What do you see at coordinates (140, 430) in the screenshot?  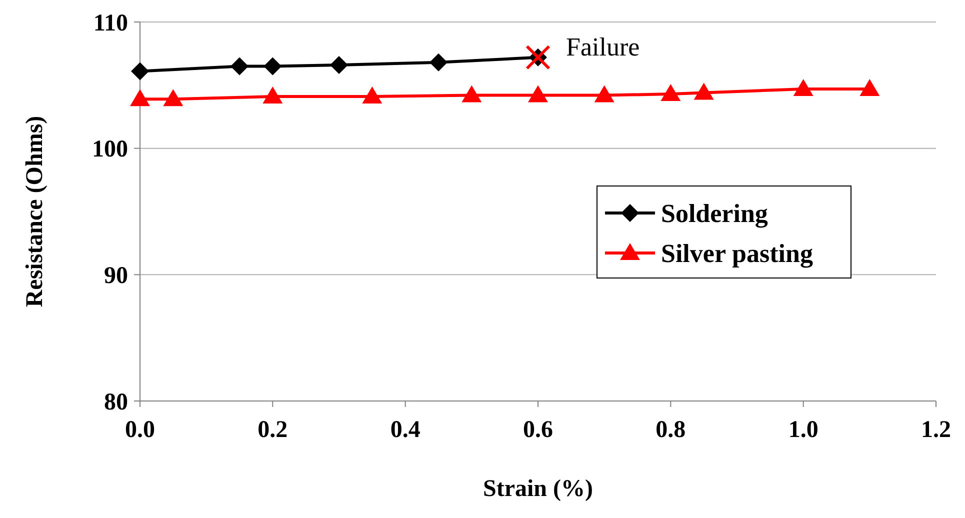 I see `x-tick-label: 0.0` at bounding box center [140, 430].